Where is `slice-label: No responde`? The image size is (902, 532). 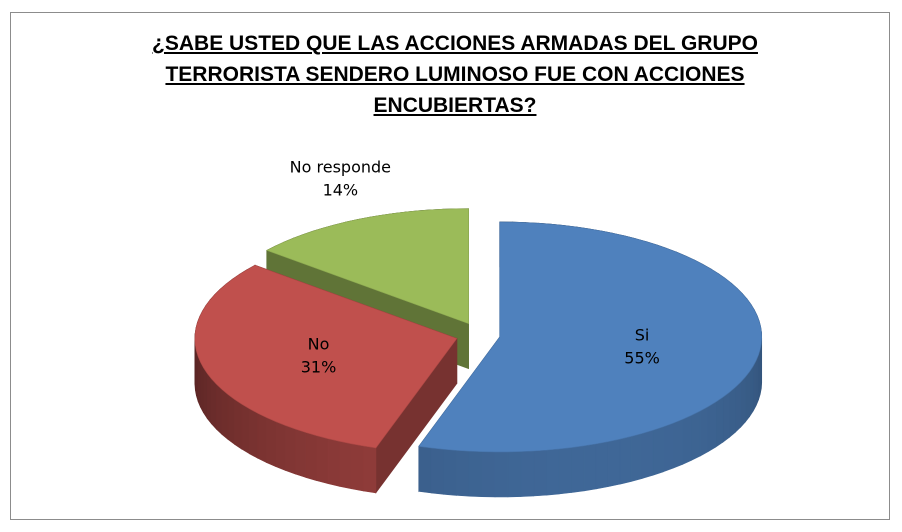 slice-label: No responde is located at coordinates (340, 166).